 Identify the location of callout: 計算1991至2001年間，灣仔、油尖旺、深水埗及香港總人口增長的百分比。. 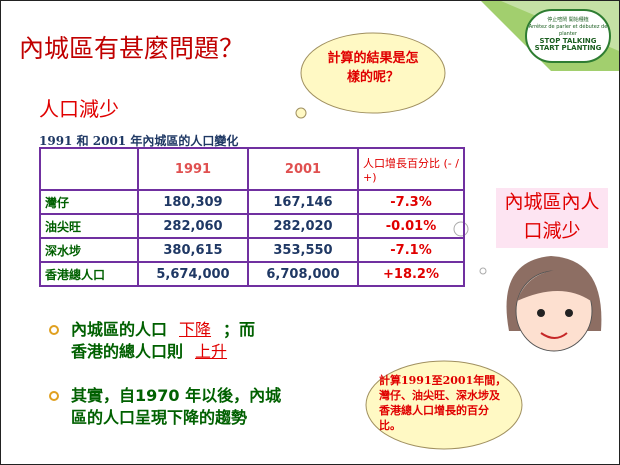
(443, 403).